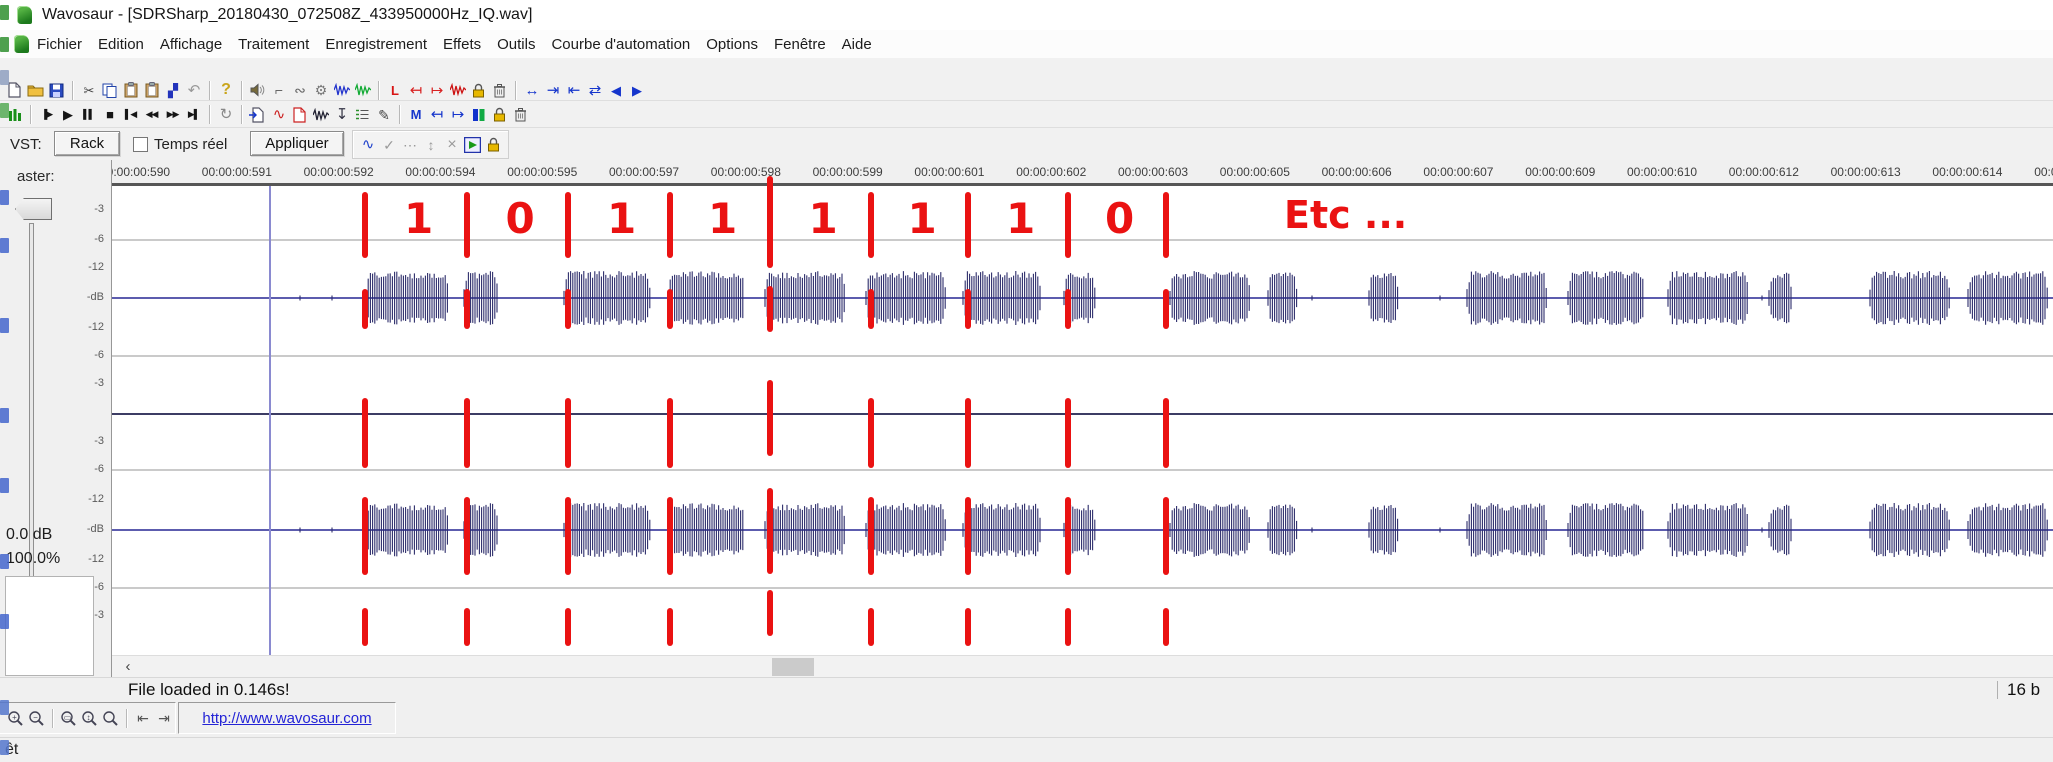 The image size is (2053, 762). What do you see at coordinates (416, 90) in the screenshot?
I see `marker-previous-icon: ↤` at bounding box center [416, 90].